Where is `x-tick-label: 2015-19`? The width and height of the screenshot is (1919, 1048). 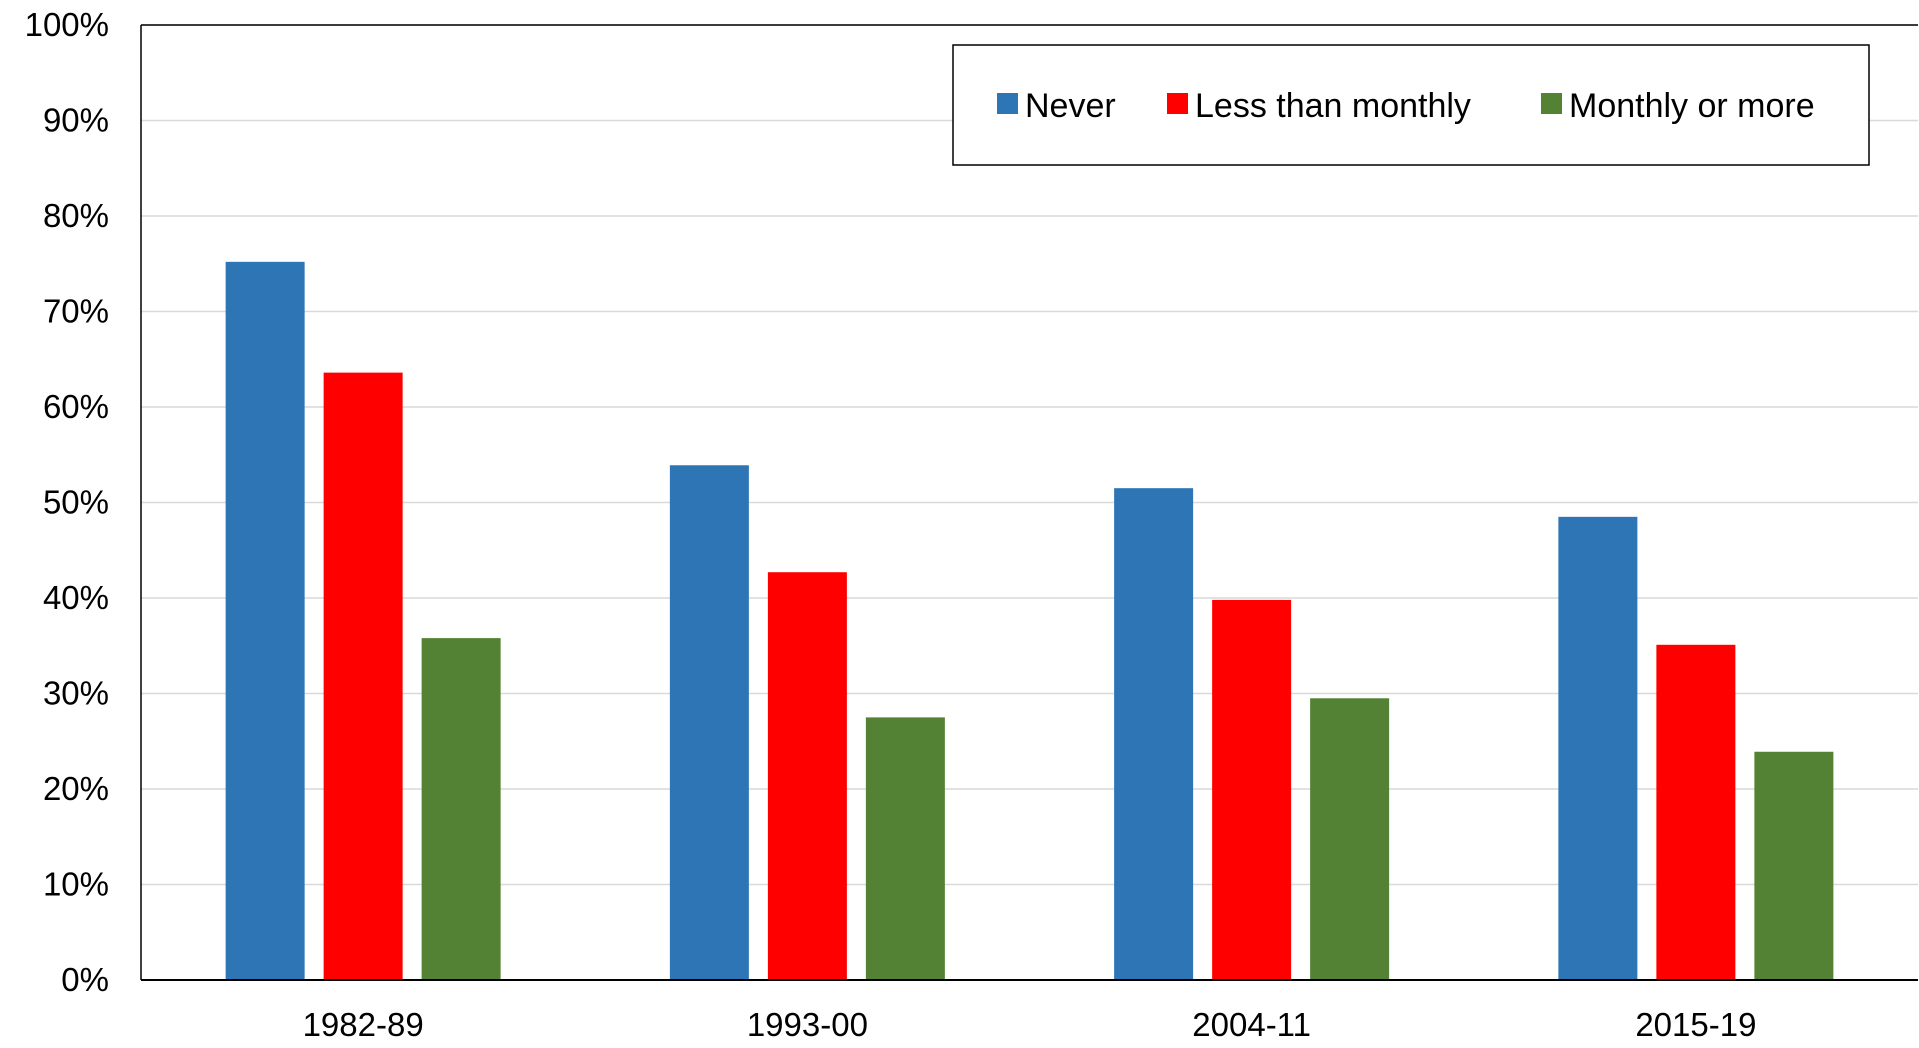 x-tick-label: 2015-19 is located at coordinates (1695, 1024).